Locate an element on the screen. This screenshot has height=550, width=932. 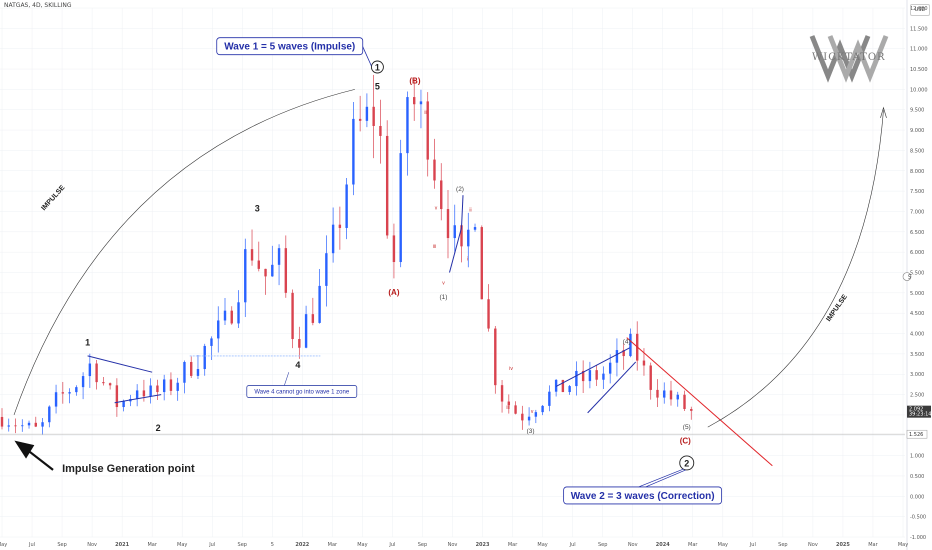
y-tick-label: 8.500 is located at coordinates (917, 151).